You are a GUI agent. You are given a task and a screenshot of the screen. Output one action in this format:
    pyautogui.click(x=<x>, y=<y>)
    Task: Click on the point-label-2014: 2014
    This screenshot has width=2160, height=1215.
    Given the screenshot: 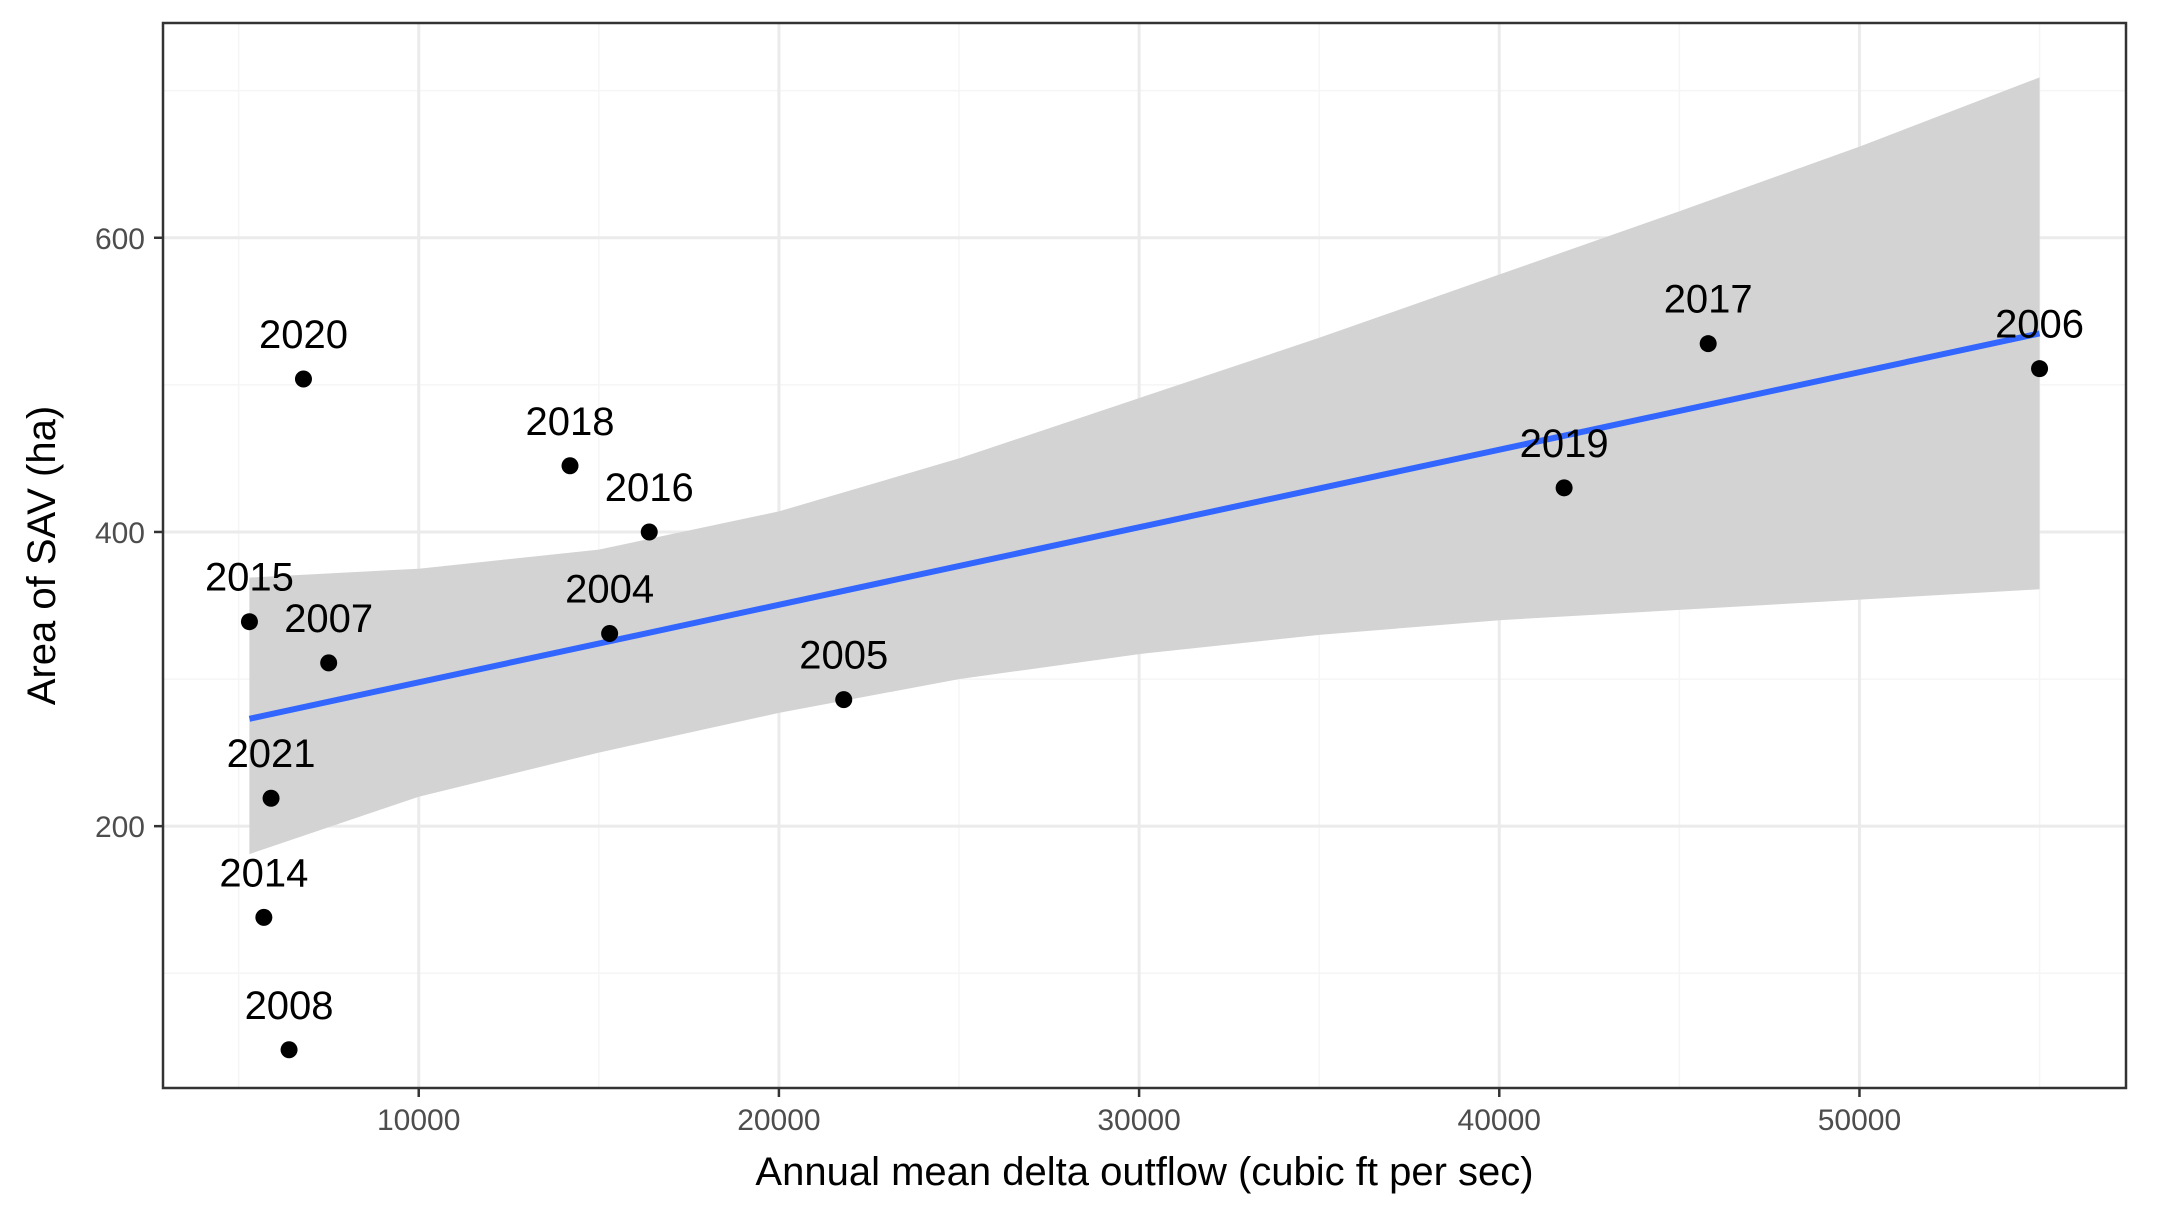 What is the action you would take?
    pyautogui.click(x=263, y=873)
    